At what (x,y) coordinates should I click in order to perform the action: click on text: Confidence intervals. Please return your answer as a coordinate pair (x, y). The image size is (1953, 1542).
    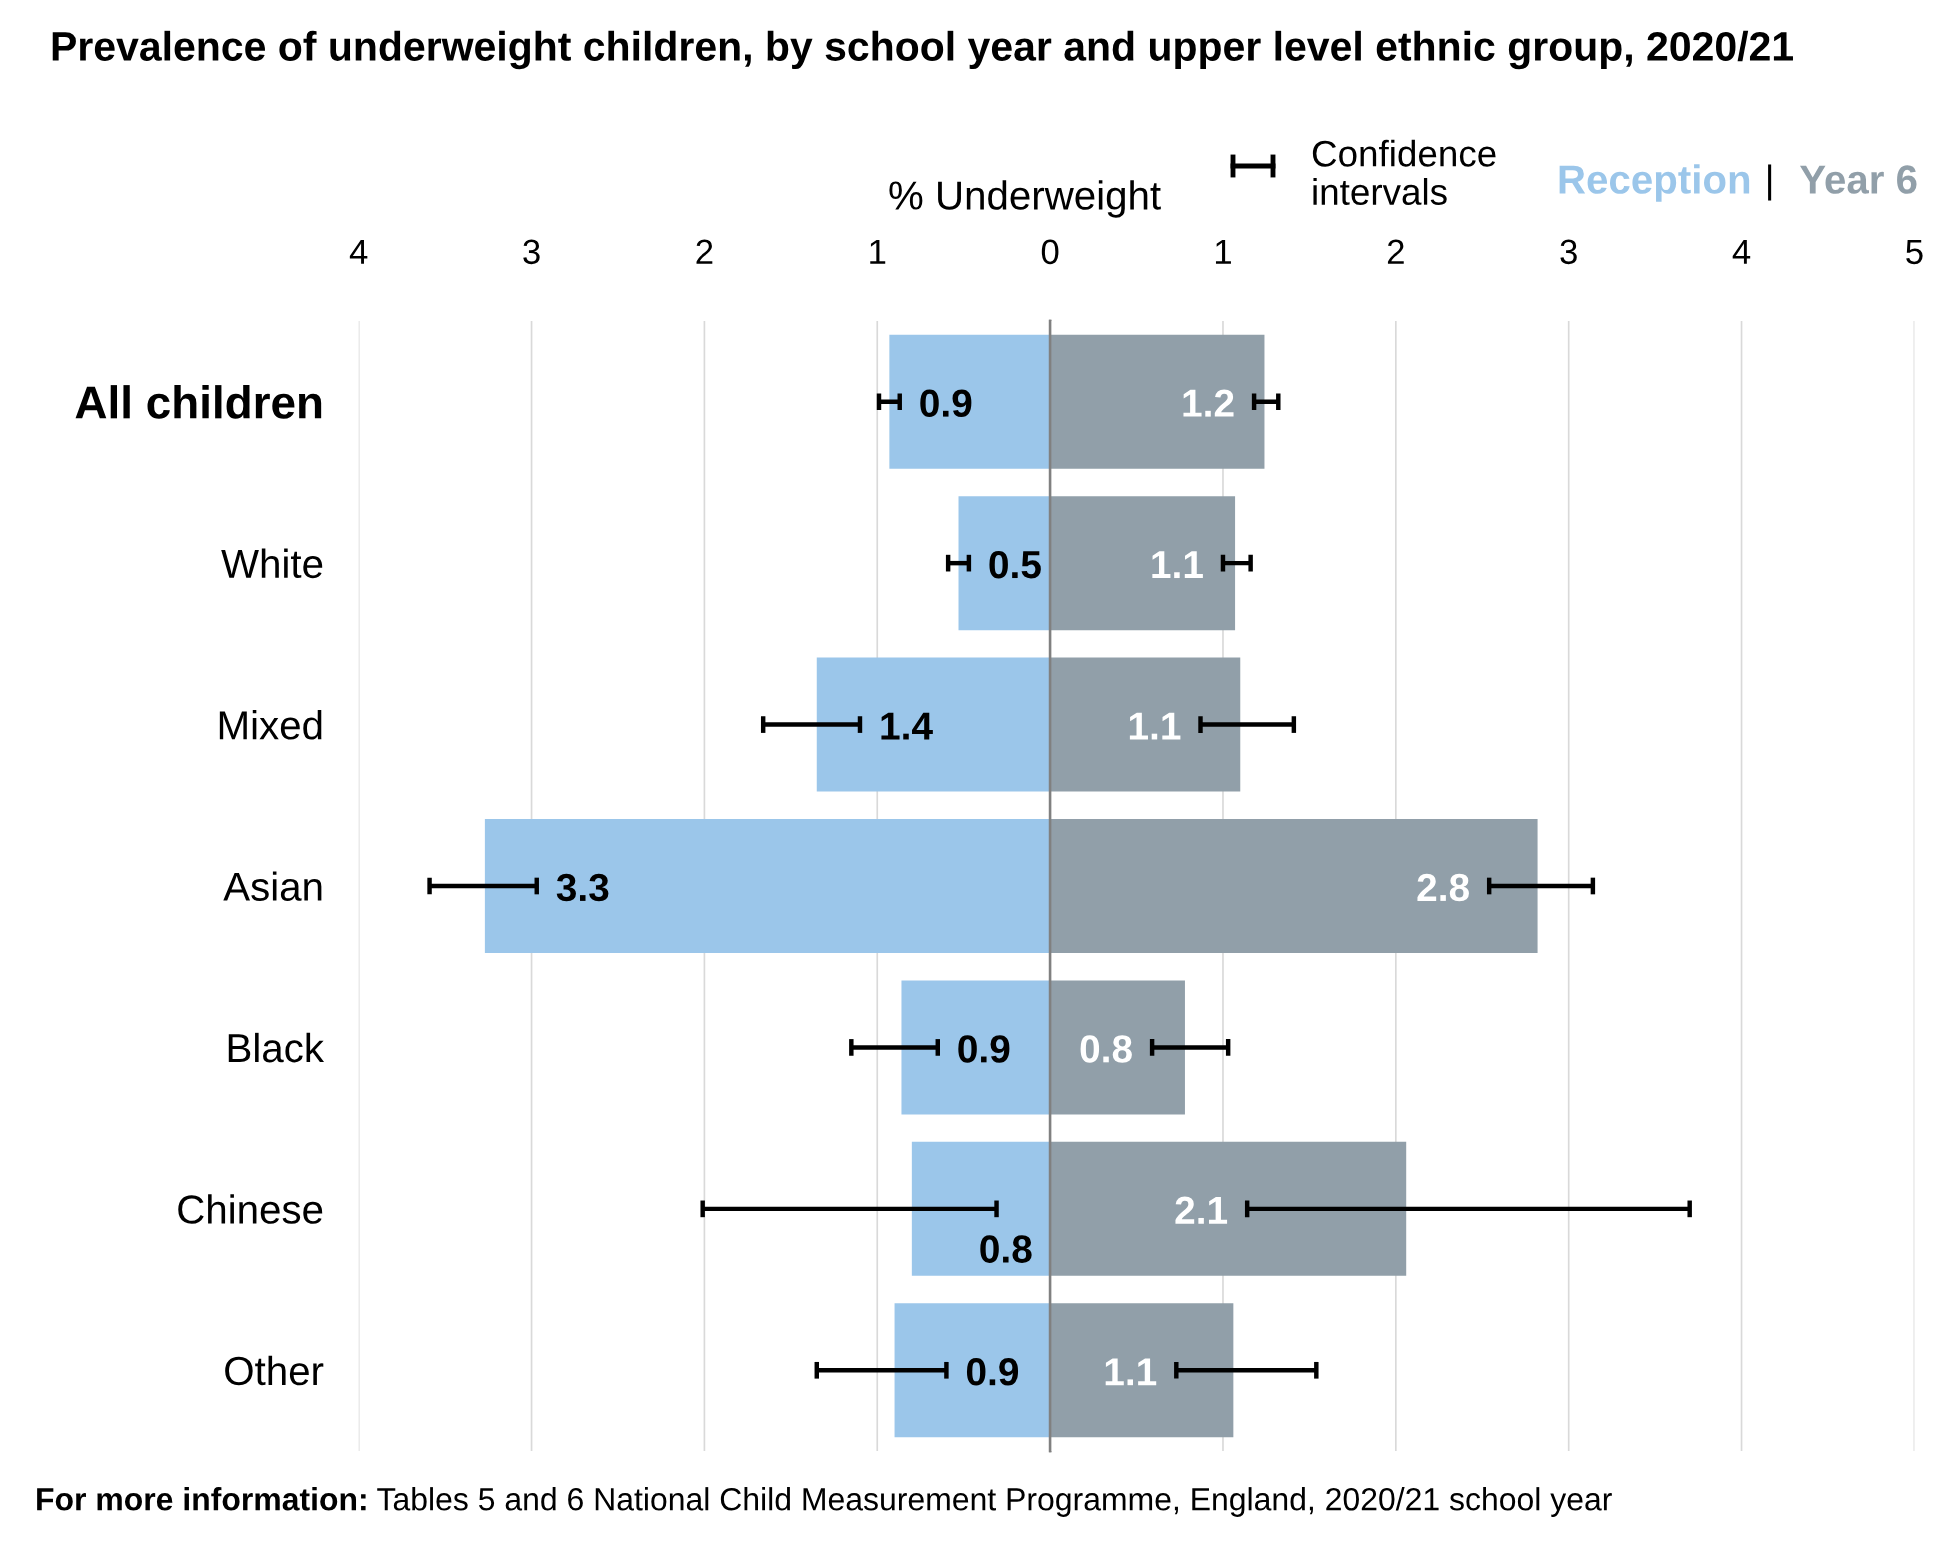
    Looking at the image, I should click on (1404, 172).